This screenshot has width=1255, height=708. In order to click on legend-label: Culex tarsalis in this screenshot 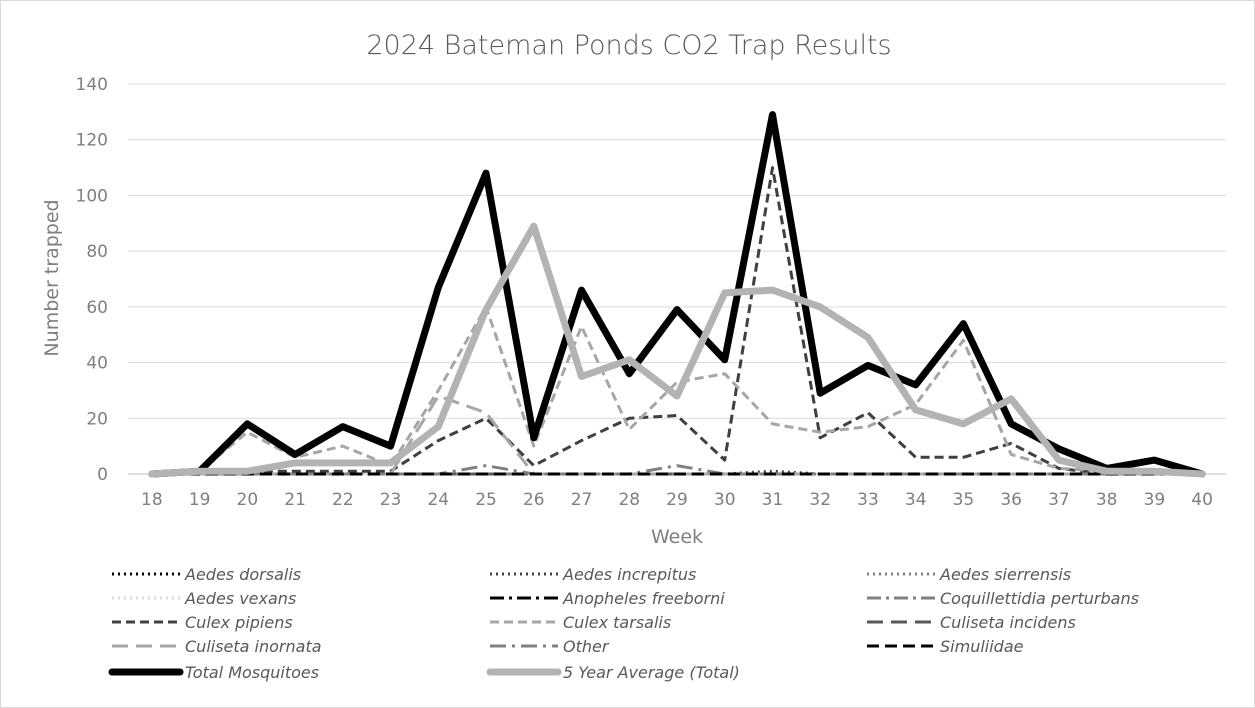, I will do `click(617, 622)`.